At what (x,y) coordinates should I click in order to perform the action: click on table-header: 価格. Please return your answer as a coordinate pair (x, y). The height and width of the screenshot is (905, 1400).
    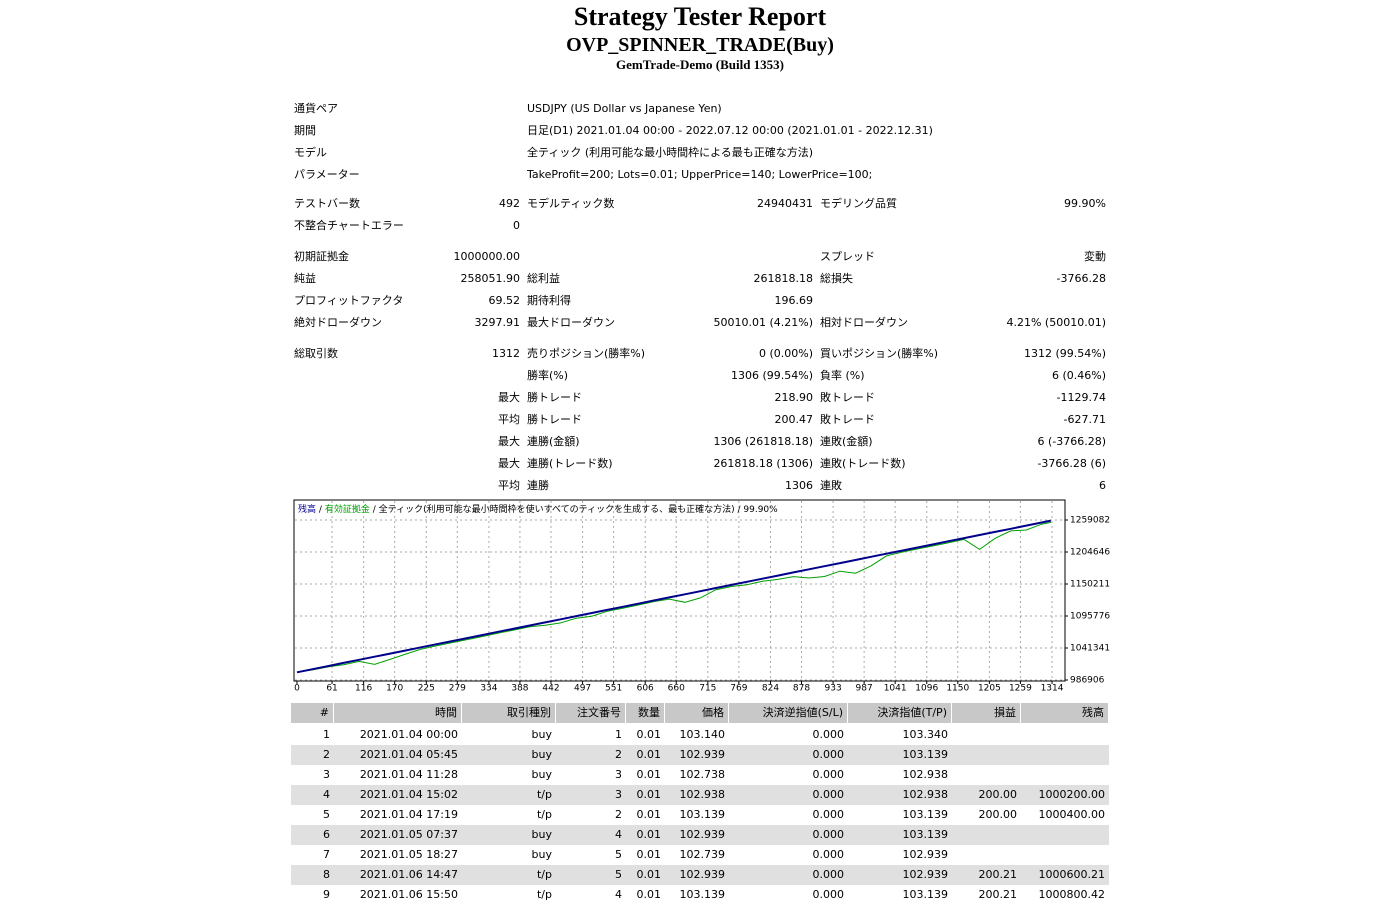
    Looking at the image, I should click on (696, 713).